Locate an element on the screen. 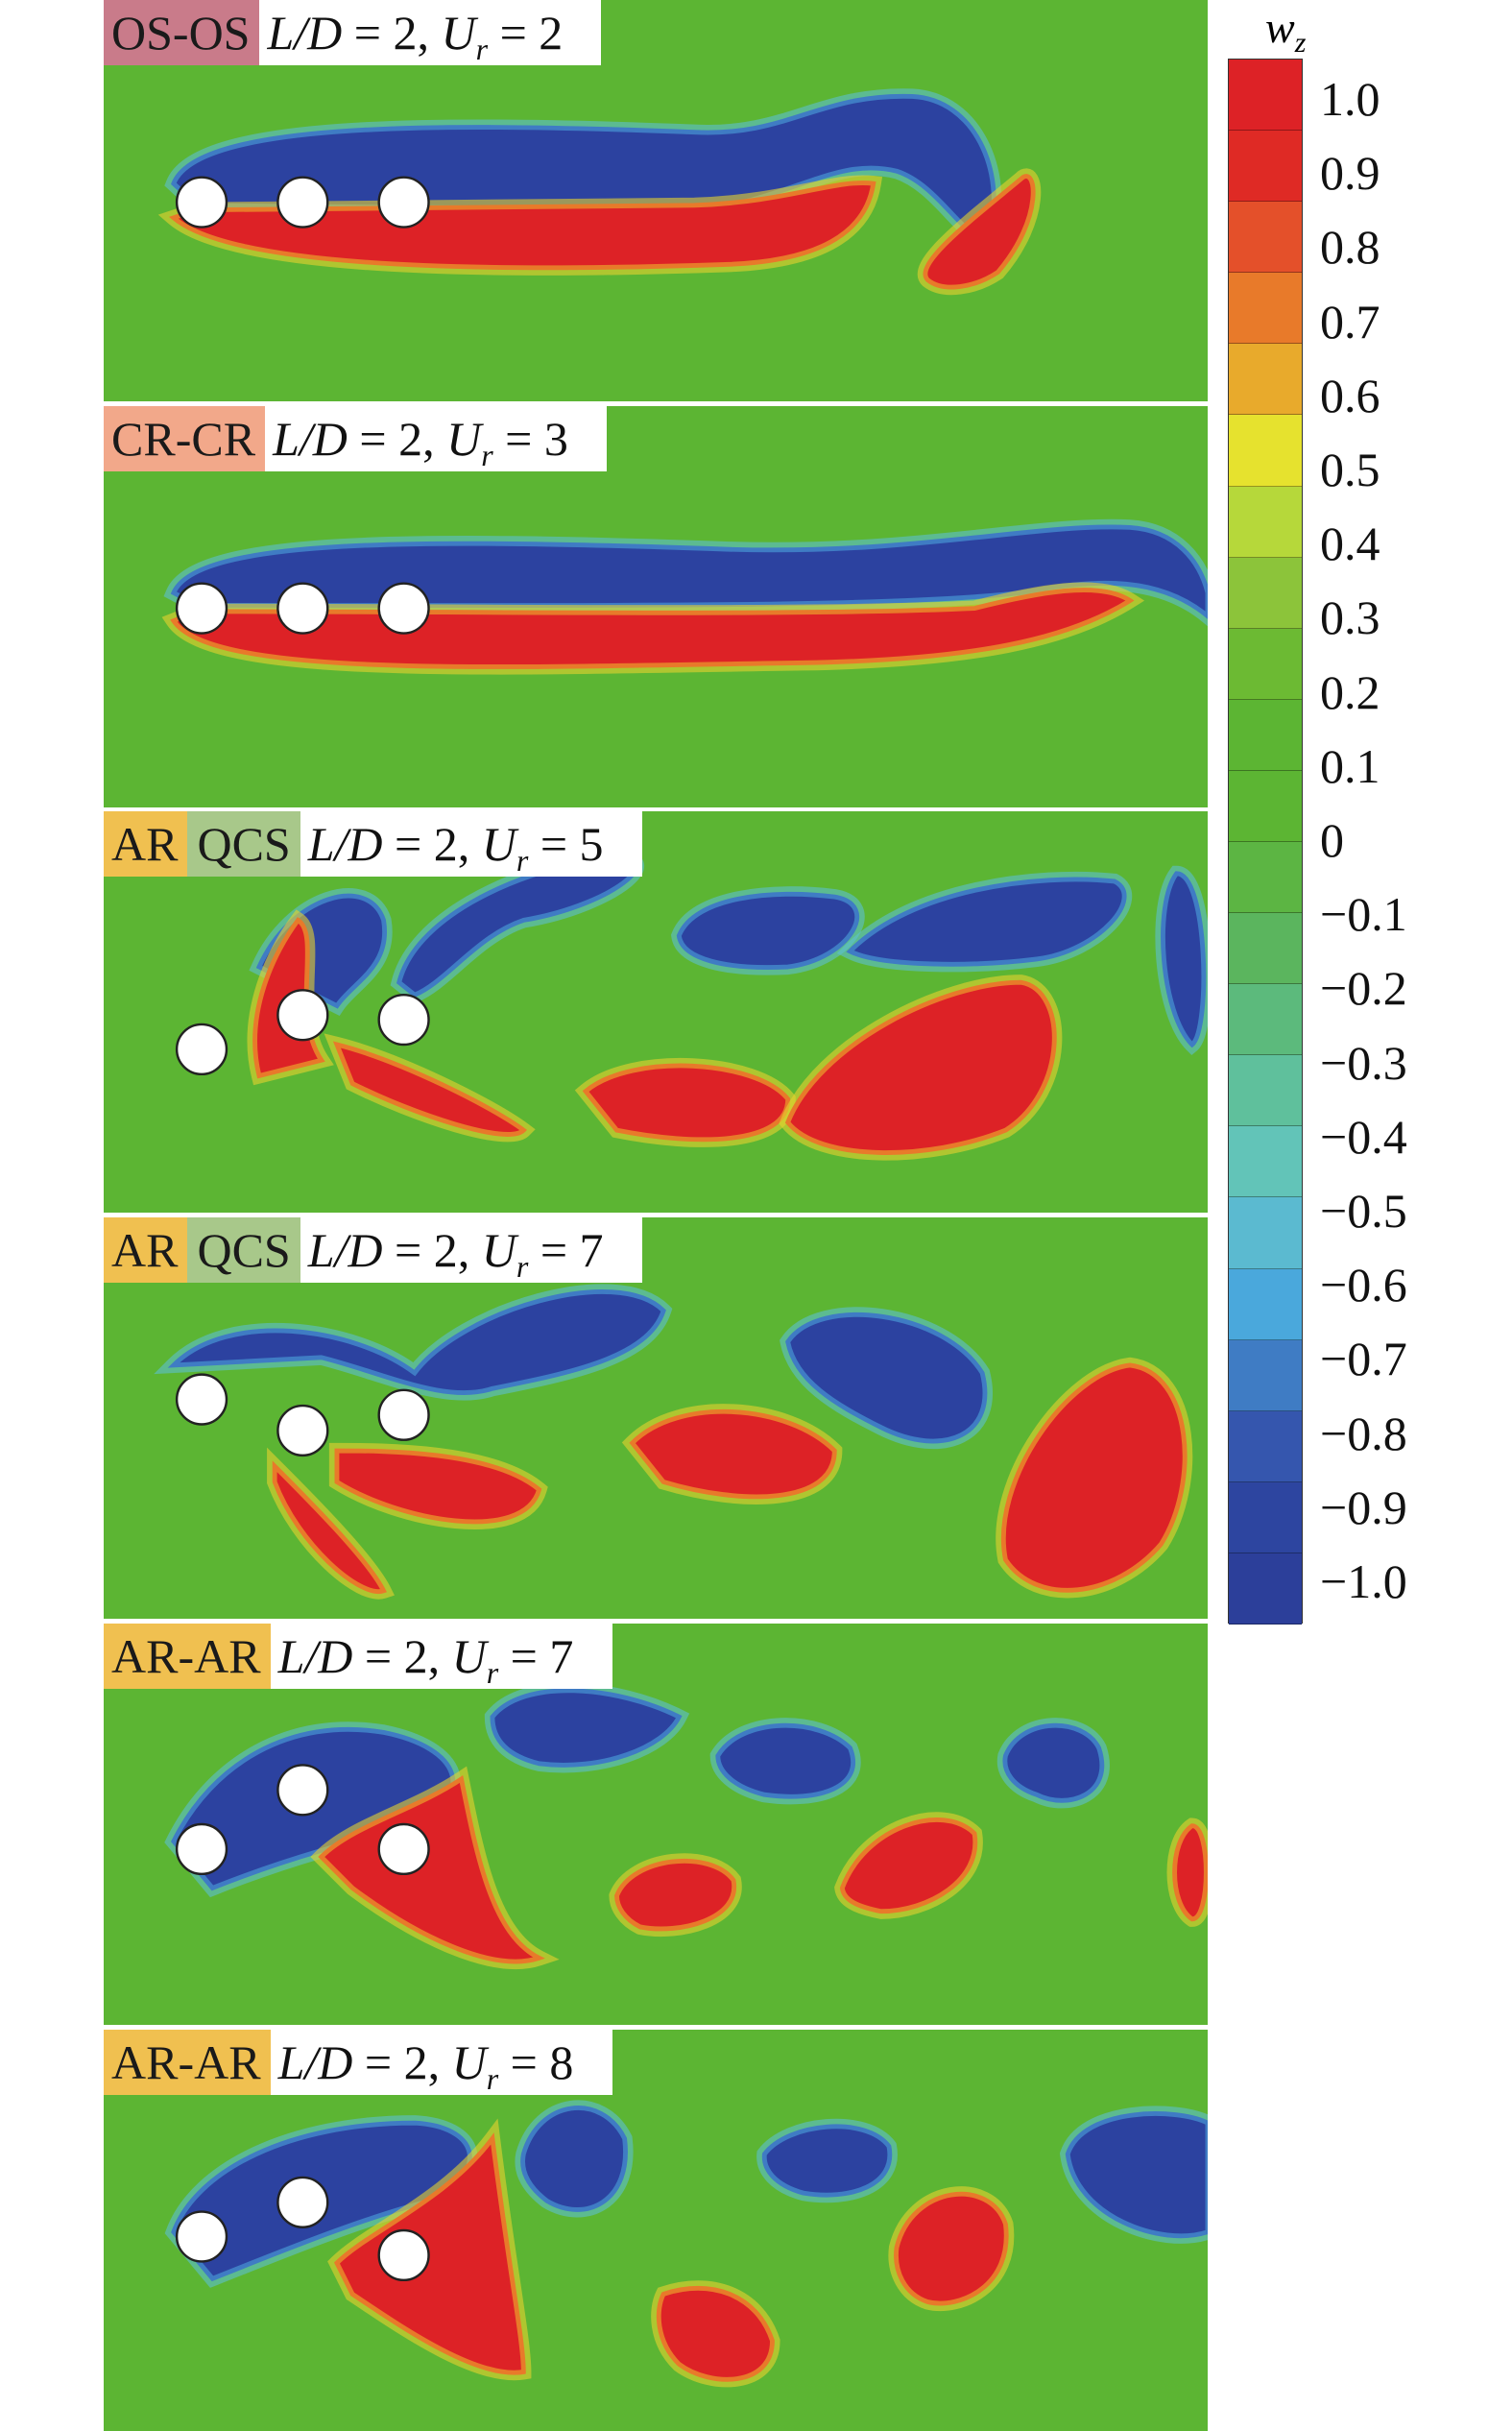 This screenshot has width=1512, height=2431. colorbar-tick-label: 0.7 is located at coordinates (1350, 321).